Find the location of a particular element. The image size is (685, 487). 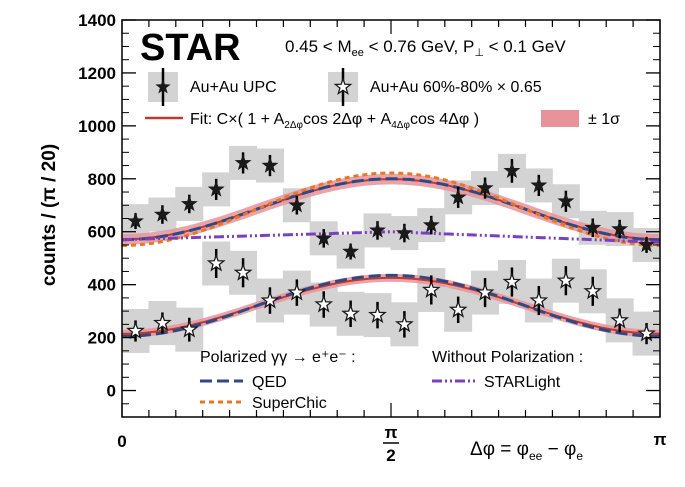

legend-superchic: SuperChic is located at coordinates (263, 403).